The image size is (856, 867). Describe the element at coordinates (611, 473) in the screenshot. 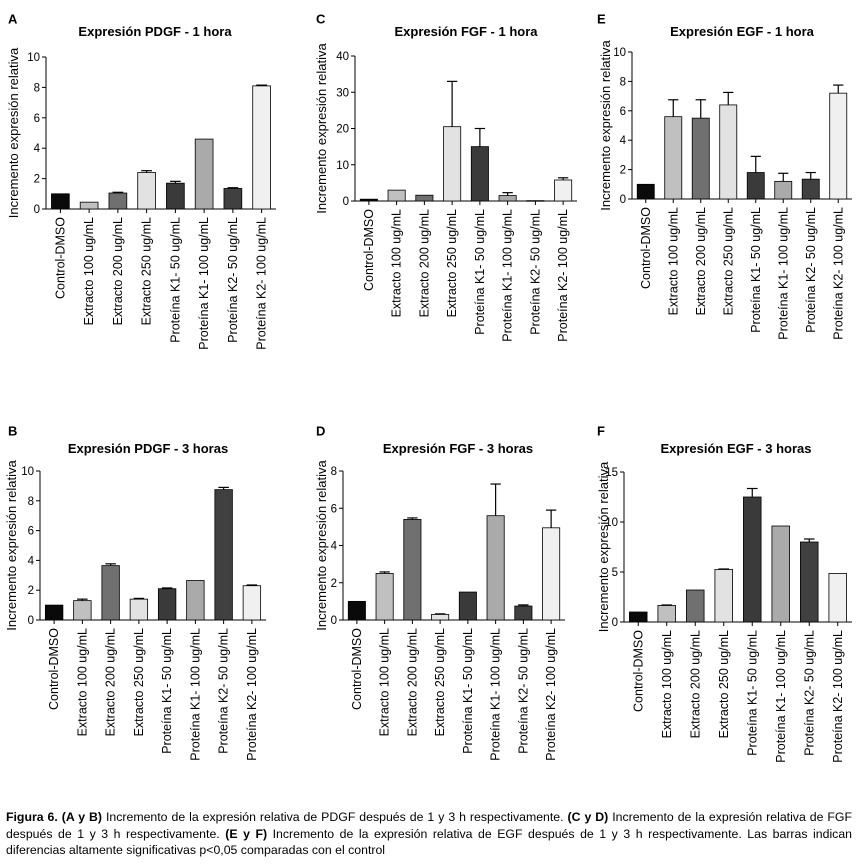

I see `y-tick-label: 15` at that location.